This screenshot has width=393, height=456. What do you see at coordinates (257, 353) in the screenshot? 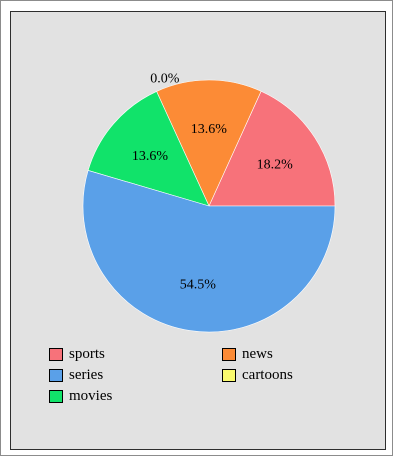
I see `legend-label-news: news` at bounding box center [257, 353].